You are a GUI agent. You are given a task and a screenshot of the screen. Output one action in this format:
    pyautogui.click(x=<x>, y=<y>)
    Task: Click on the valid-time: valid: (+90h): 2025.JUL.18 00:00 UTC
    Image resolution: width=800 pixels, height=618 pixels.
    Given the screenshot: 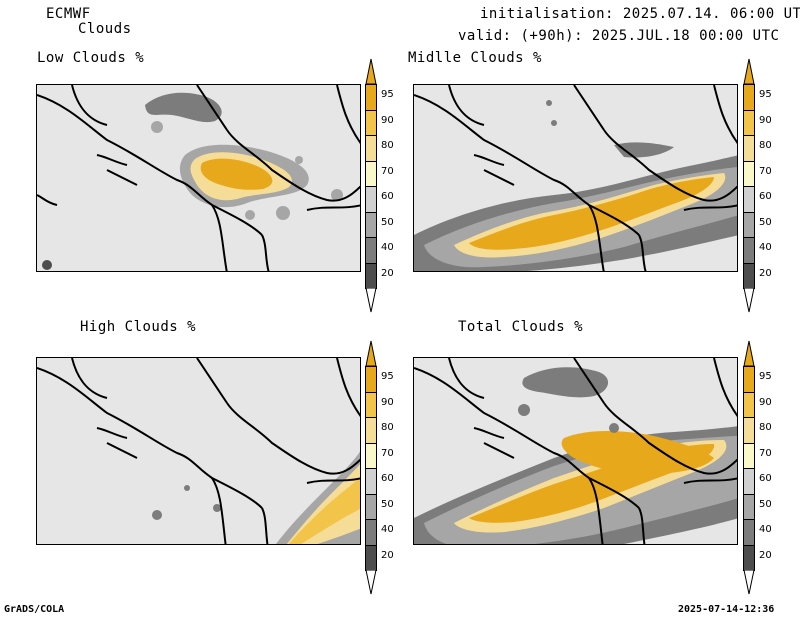 What is the action you would take?
    pyautogui.click(x=619, y=36)
    